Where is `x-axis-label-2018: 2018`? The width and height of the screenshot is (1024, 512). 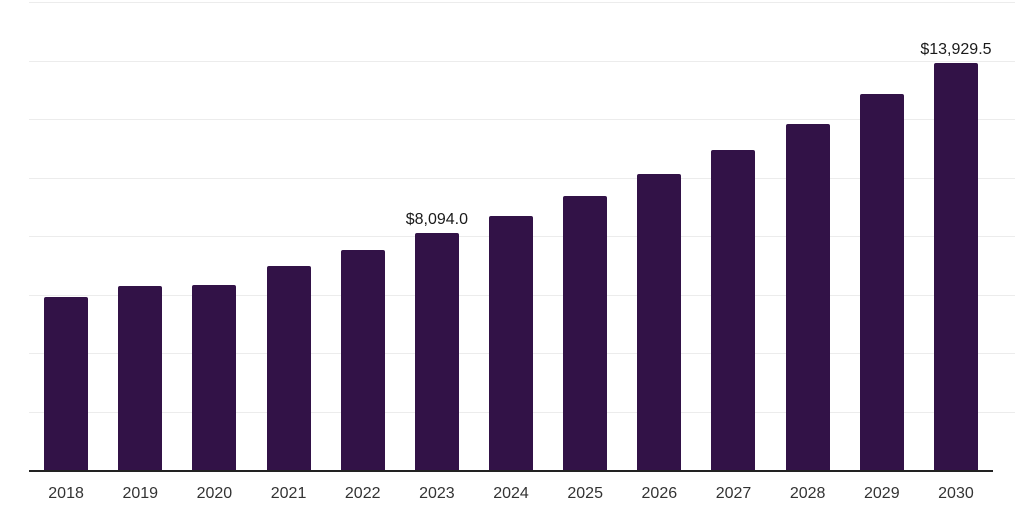 x-axis-label-2018: 2018 is located at coordinates (66, 493).